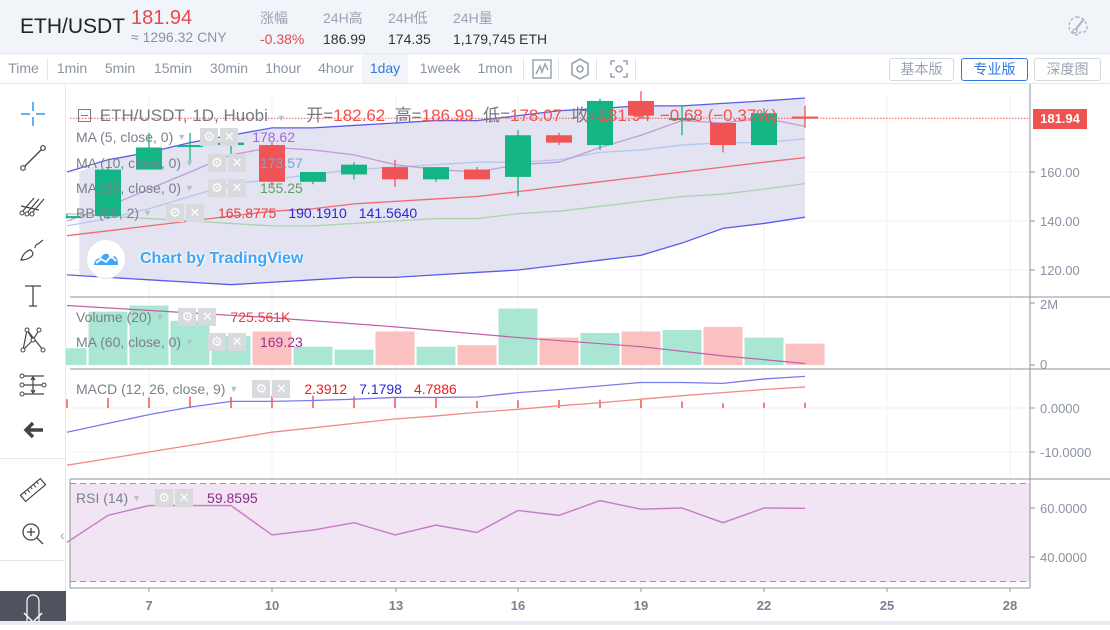  Describe the element at coordinates (274, 18) in the screenshot. I see `stat-label: 涨幅` at that location.